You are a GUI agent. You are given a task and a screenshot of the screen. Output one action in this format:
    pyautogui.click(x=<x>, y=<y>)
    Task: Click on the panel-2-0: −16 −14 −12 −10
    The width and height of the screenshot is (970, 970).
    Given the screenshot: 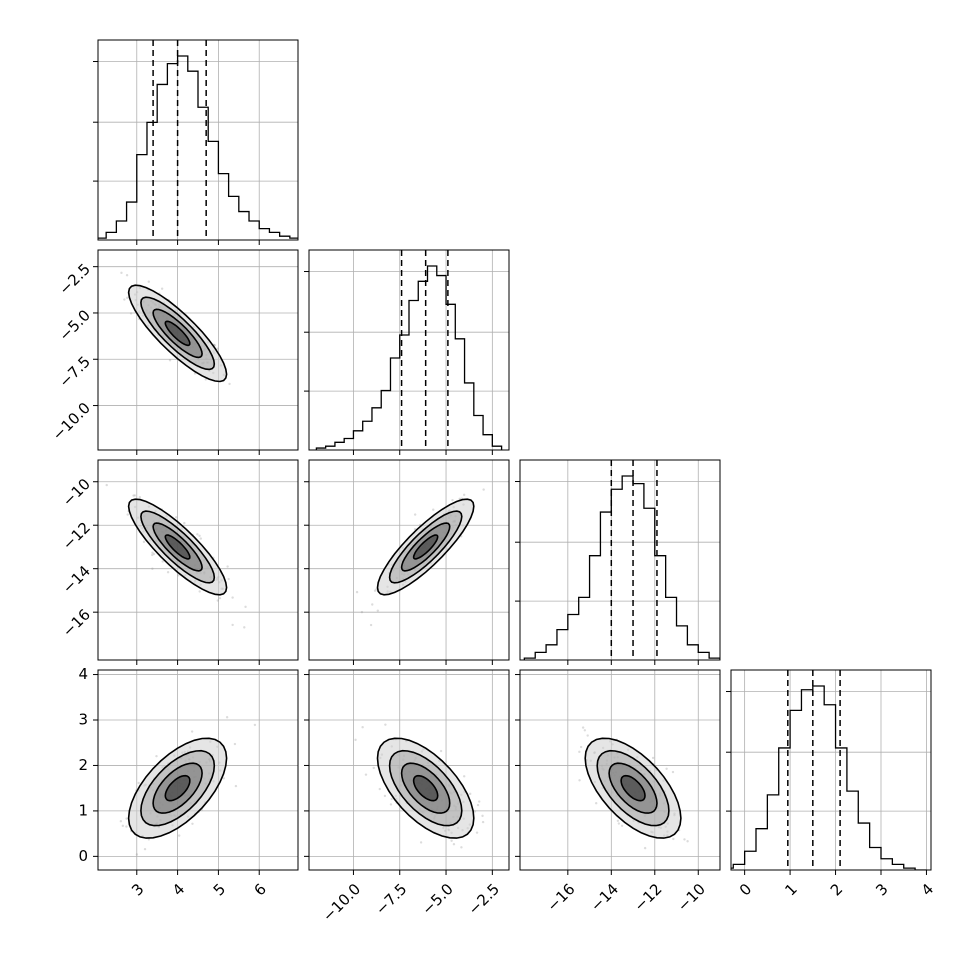 What is the action you would take?
    pyautogui.click(x=179, y=562)
    